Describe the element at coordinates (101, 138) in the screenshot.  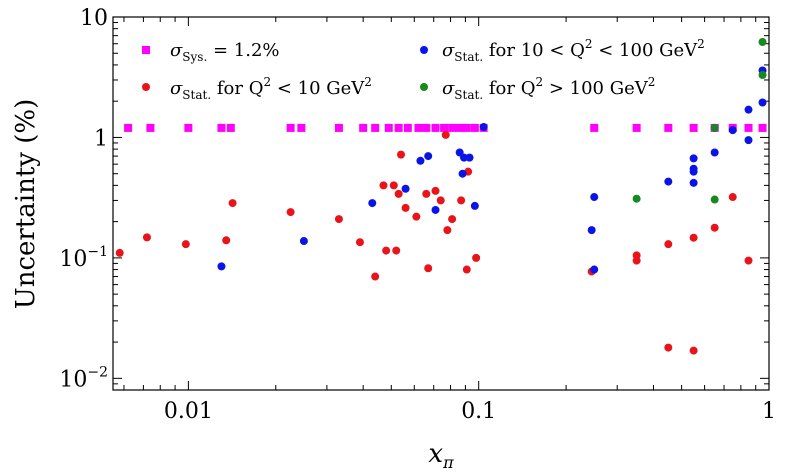
I see `y-tick-label: 1` at that location.